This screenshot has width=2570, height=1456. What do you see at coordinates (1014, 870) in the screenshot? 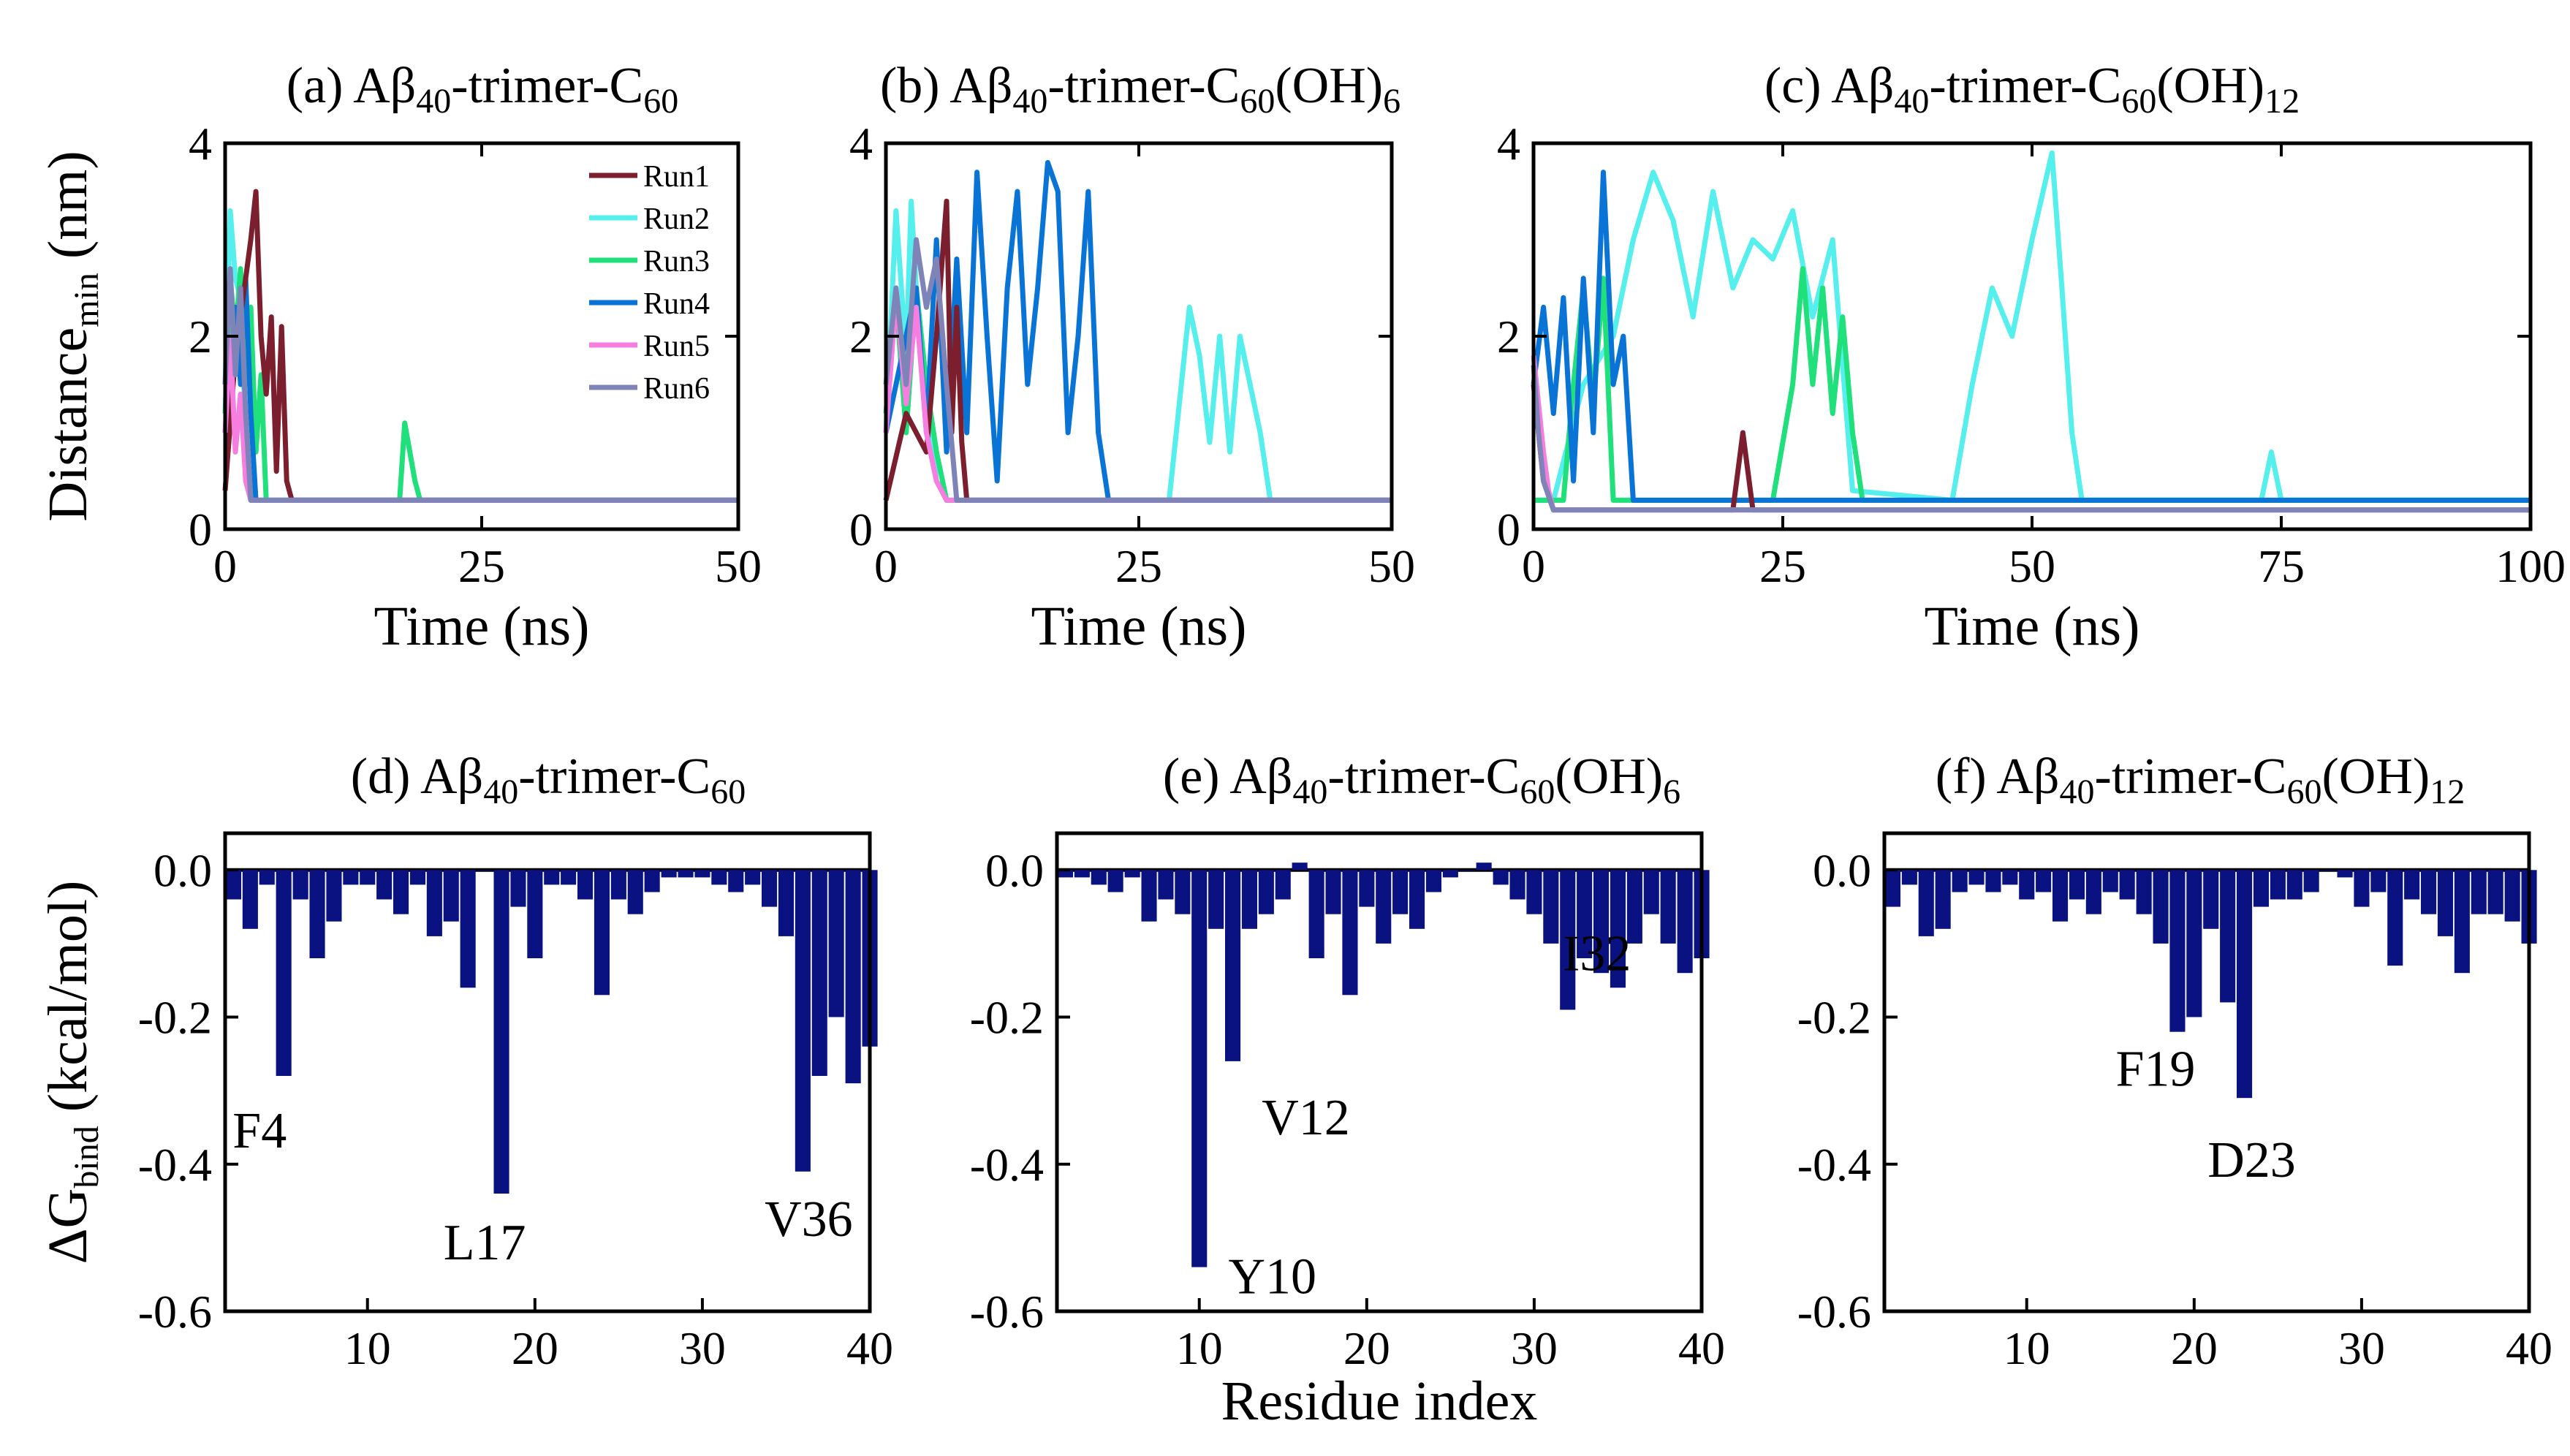
I see `y-tick-label: 0.0` at bounding box center [1014, 870].